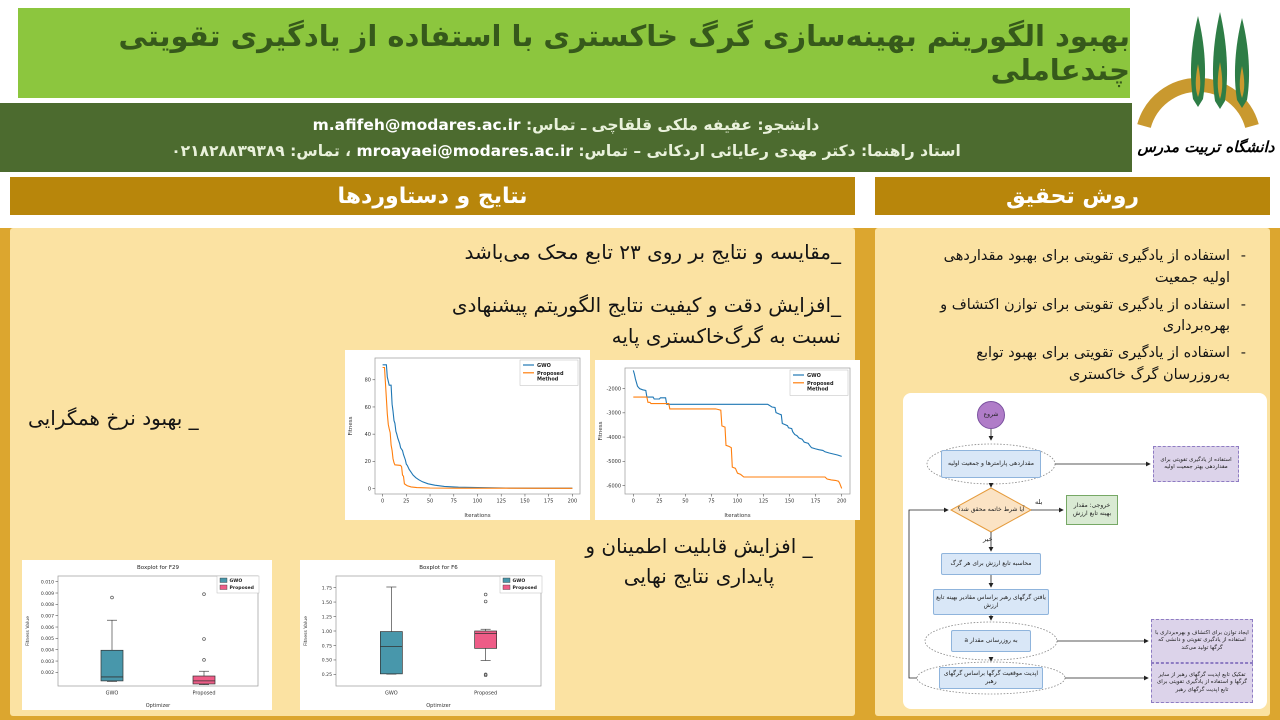 This screenshot has height=720, width=1280. What do you see at coordinates (416, 124) in the screenshot?
I see `student-email: m.afifeh@modares.ac.ir` at bounding box center [416, 124].